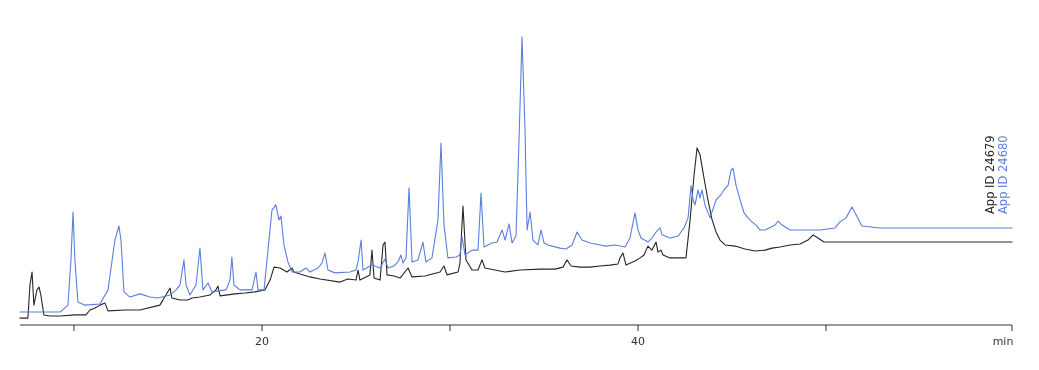 This screenshot has width=1039, height=370. What do you see at coordinates (990, 174) in the screenshot?
I see `text: App ID 24679` at bounding box center [990, 174].